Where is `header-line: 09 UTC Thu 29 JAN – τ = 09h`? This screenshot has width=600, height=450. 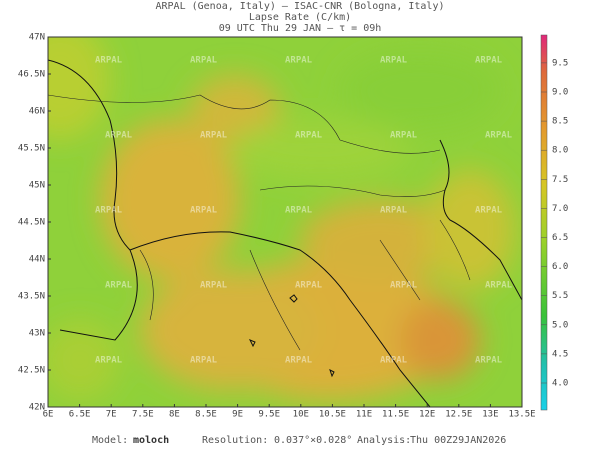
header-line: 09 UTC Thu 29 JAN – τ = 09h is located at coordinates (300, 28).